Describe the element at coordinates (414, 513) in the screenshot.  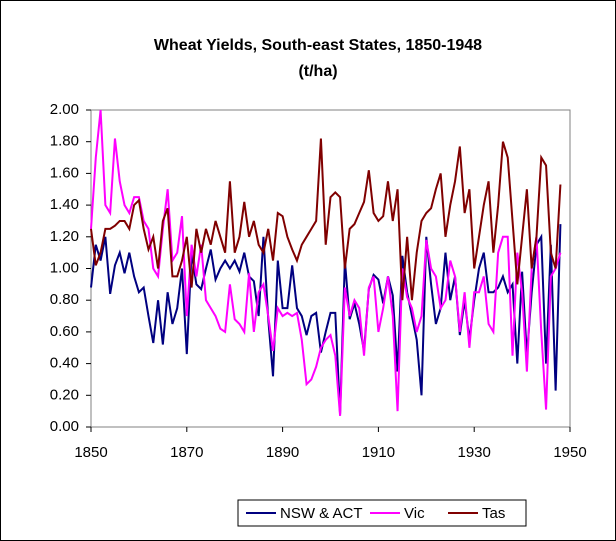
I see `legend-label: Vic` at that location.